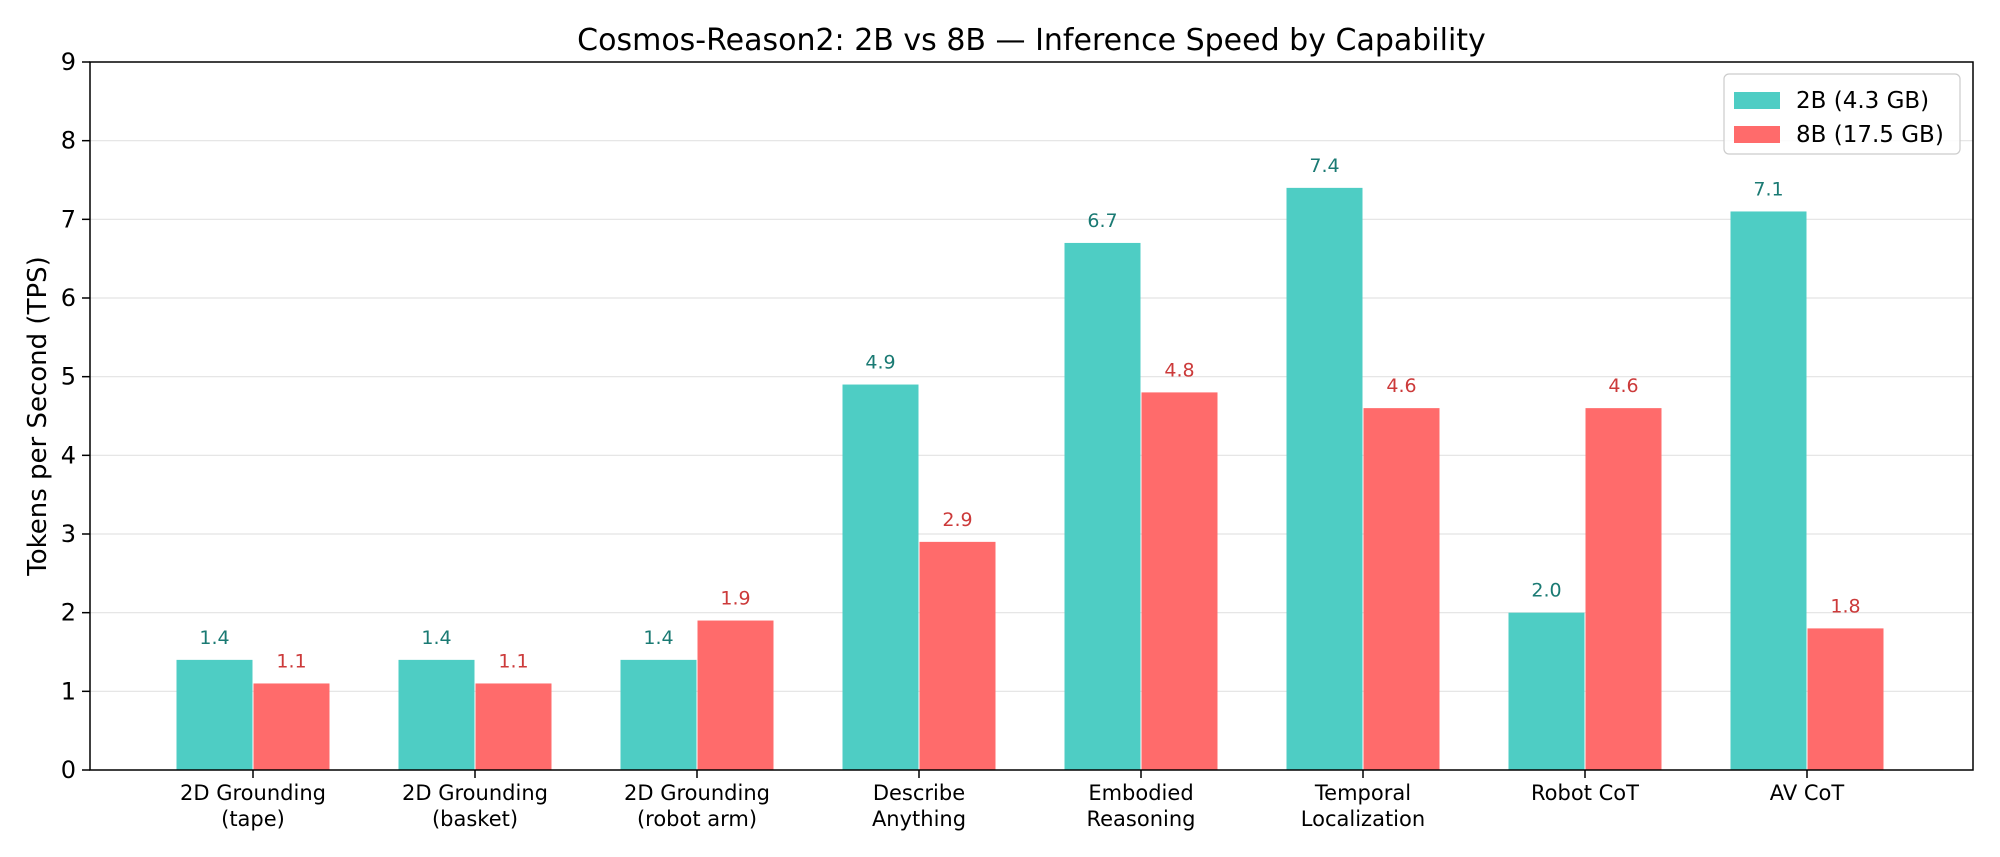 The width and height of the screenshot is (2000, 857). What do you see at coordinates (880, 363) in the screenshot?
I see `data-label: 4.9` at bounding box center [880, 363].